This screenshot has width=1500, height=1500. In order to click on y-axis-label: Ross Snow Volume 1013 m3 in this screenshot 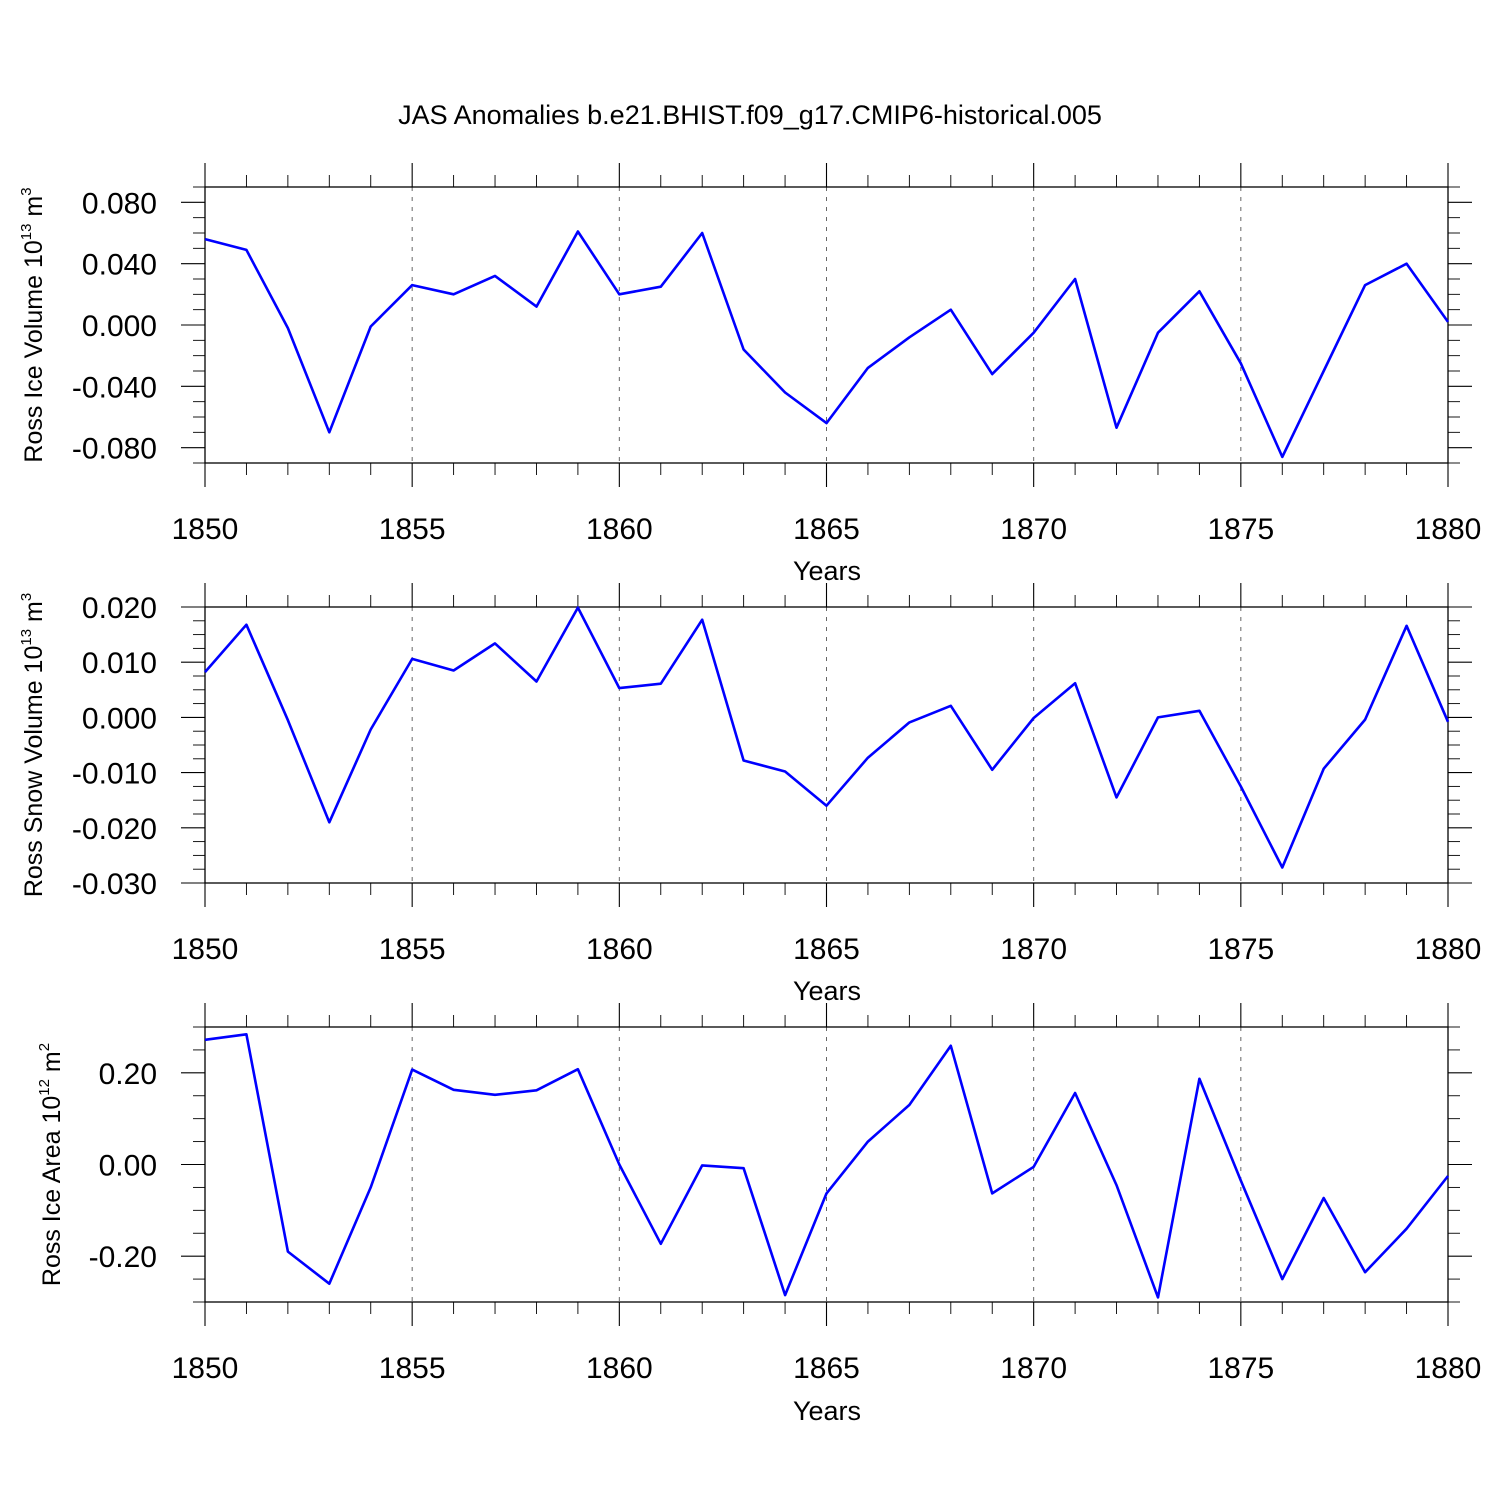, I will do `click(33, 745)`.